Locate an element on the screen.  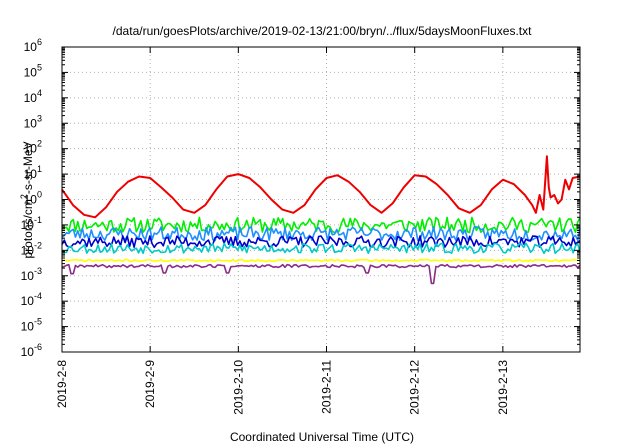
x-tick-label: 2019-2-9 is located at coordinates (150, 384).